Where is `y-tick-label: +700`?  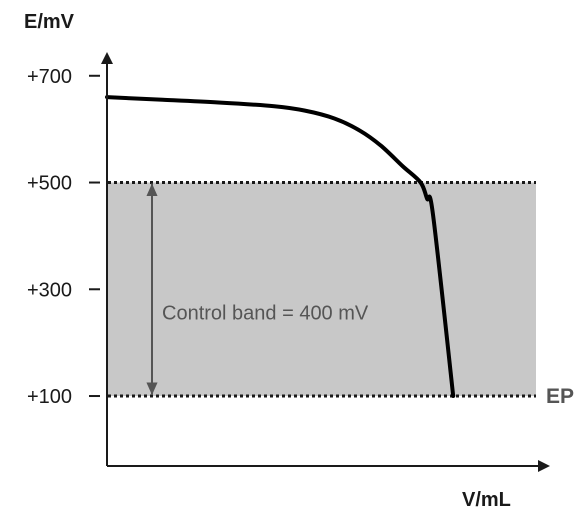
y-tick-label: +700 is located at coordinates (49, 77).